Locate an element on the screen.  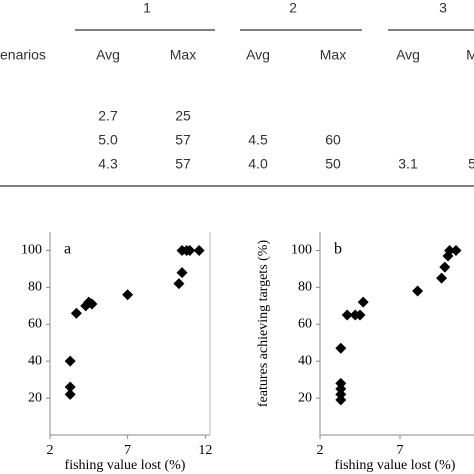
column-header: enarios is located at coordinates (23, 55).